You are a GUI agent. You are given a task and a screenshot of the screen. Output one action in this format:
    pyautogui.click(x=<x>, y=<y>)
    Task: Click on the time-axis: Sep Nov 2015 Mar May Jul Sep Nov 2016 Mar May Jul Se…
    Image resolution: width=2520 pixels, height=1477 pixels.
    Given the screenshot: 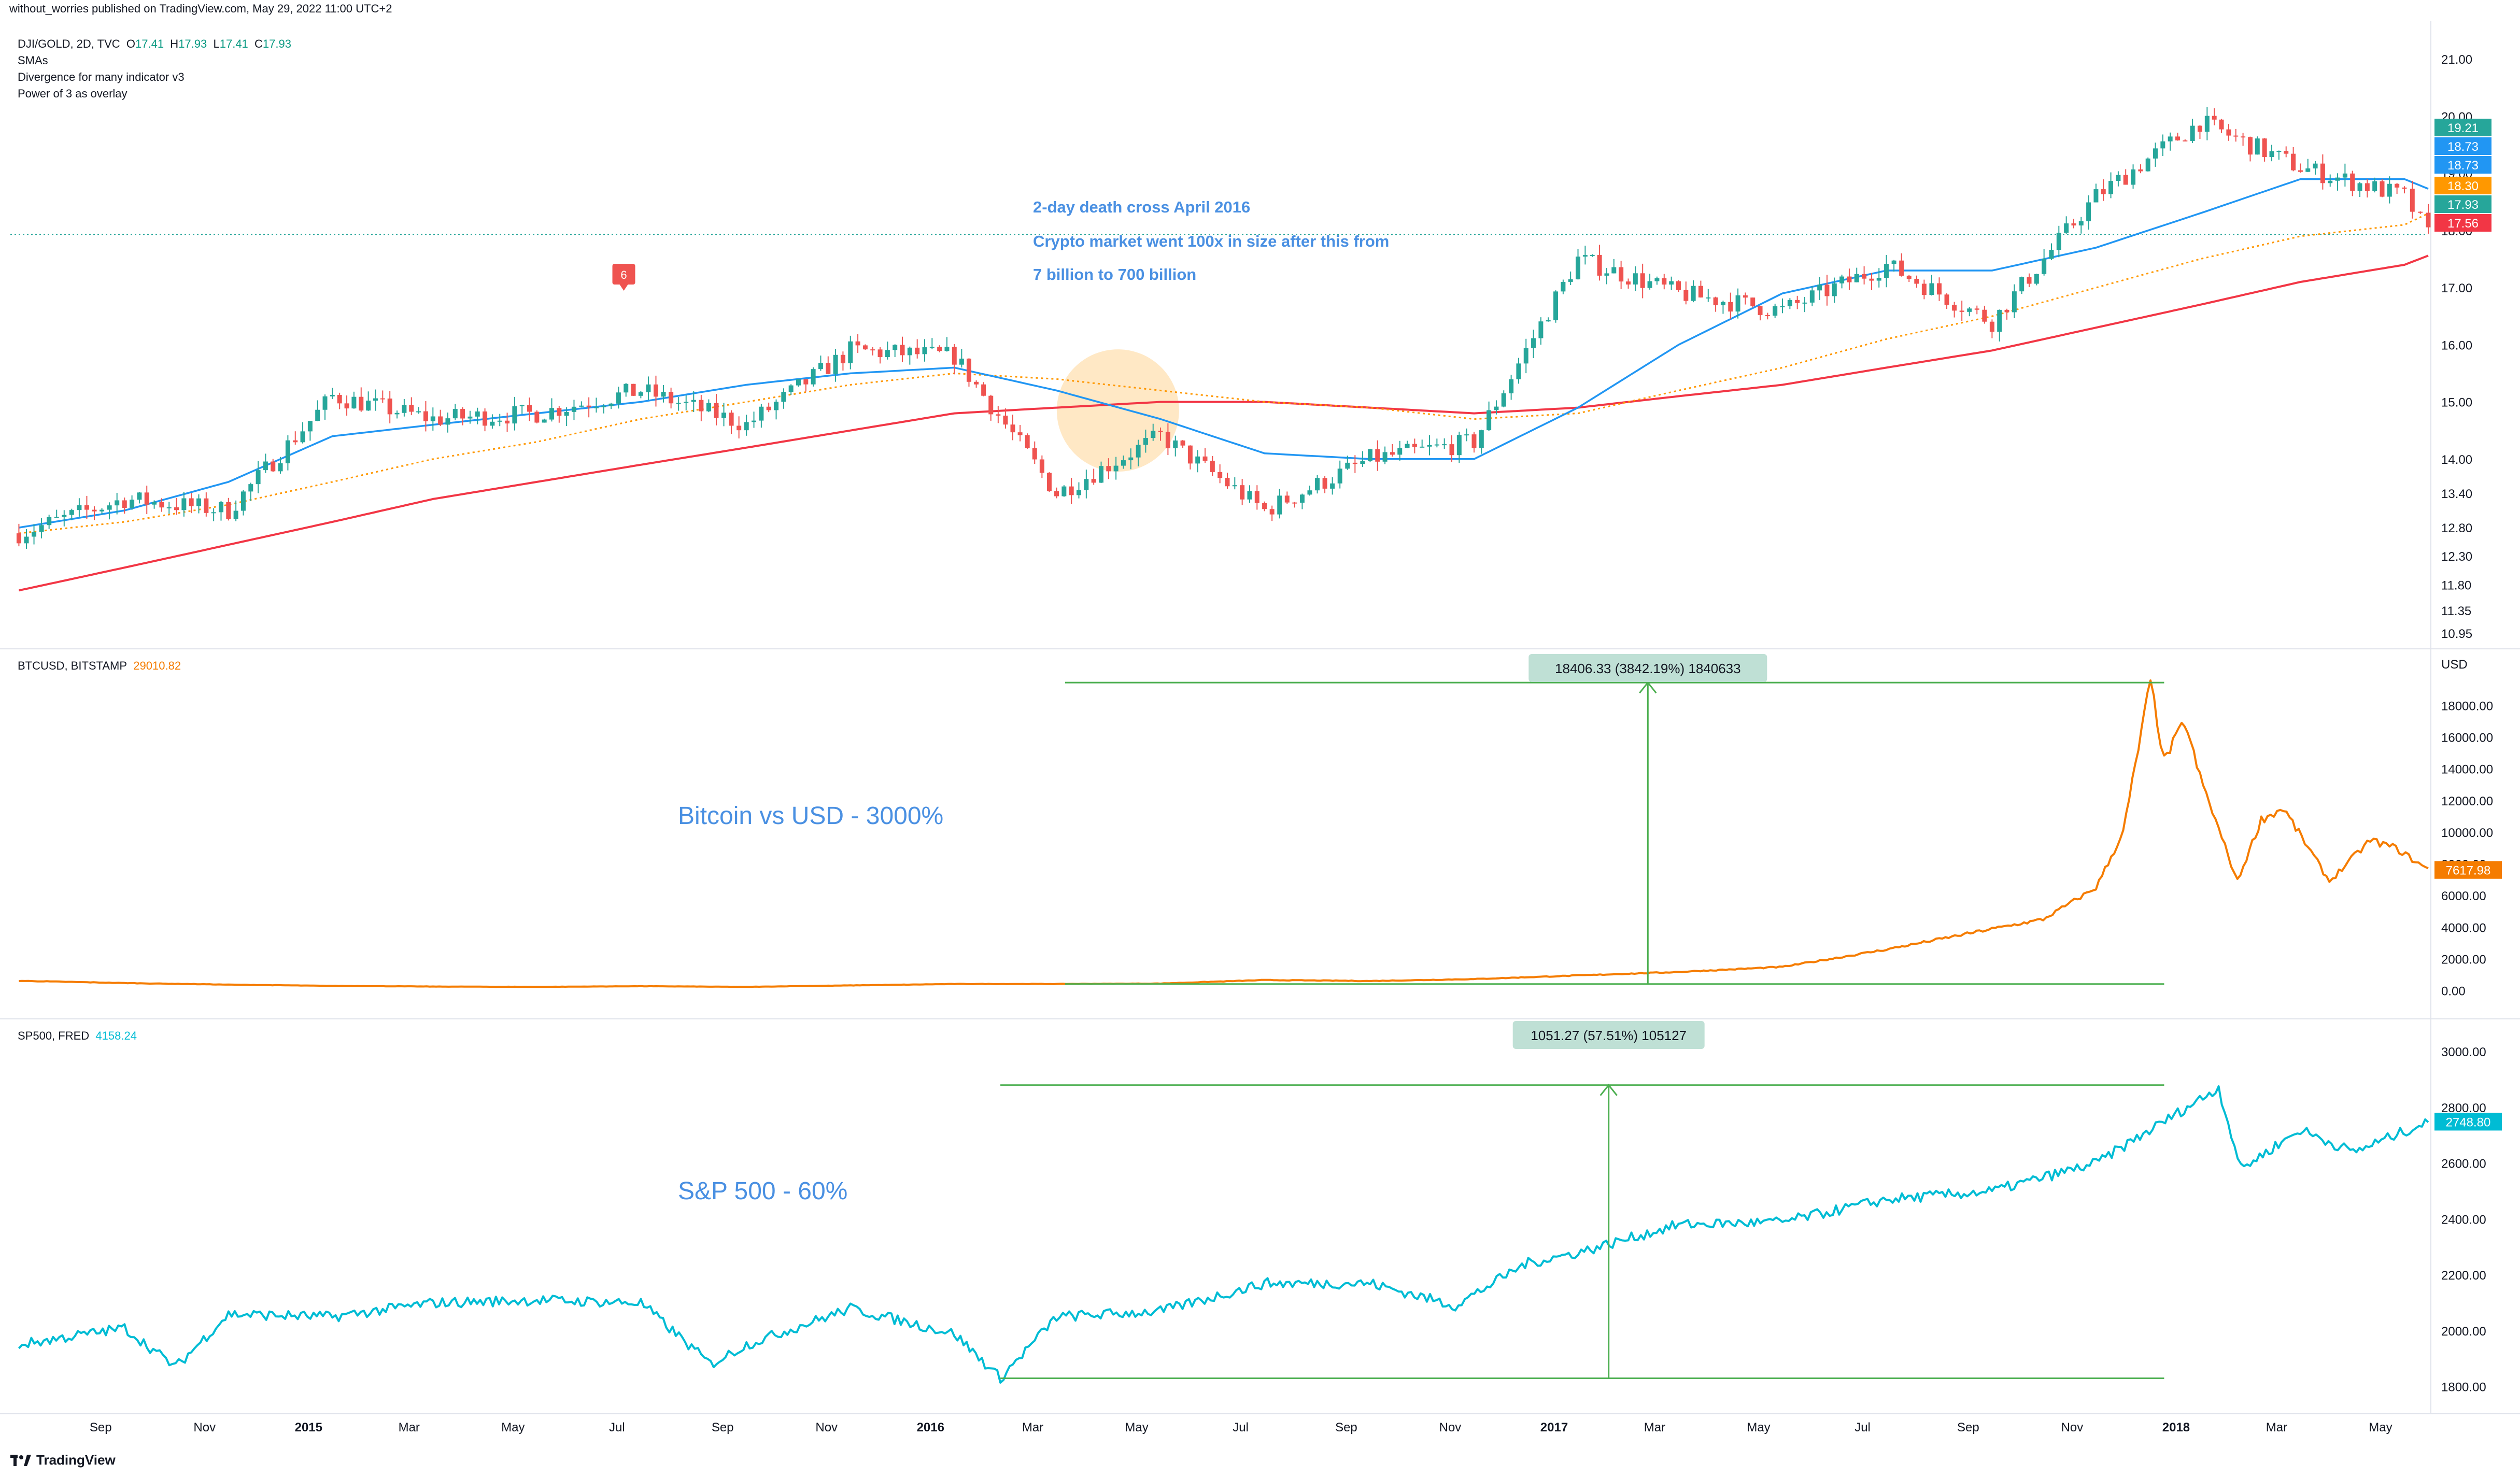 What is the action you would take?
    pyautogui.click(x=1241, y=1428)
    